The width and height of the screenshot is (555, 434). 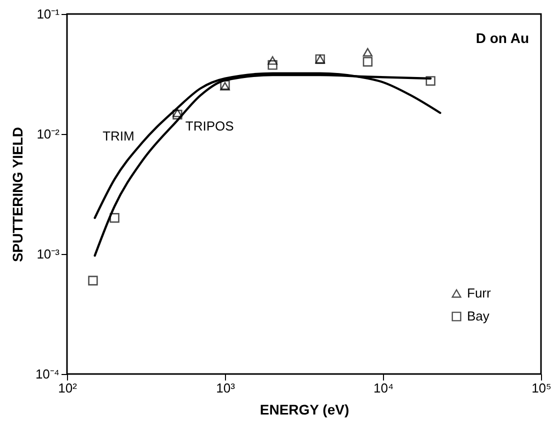 I want to click on y-tick-label: 10⁻¹, so click(x=48, y=14).